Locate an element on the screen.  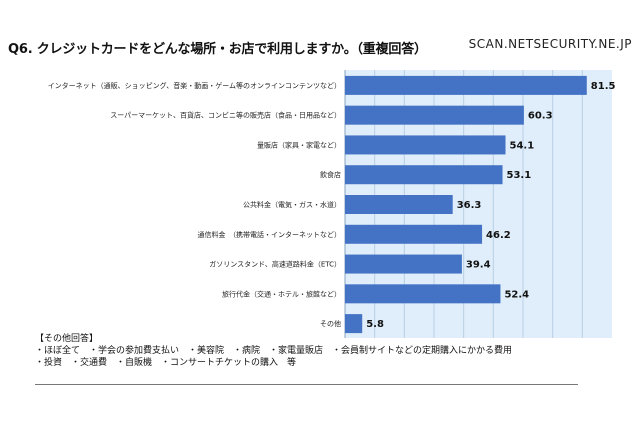
value-label: 39.4 is located at coordinates (478, 265).